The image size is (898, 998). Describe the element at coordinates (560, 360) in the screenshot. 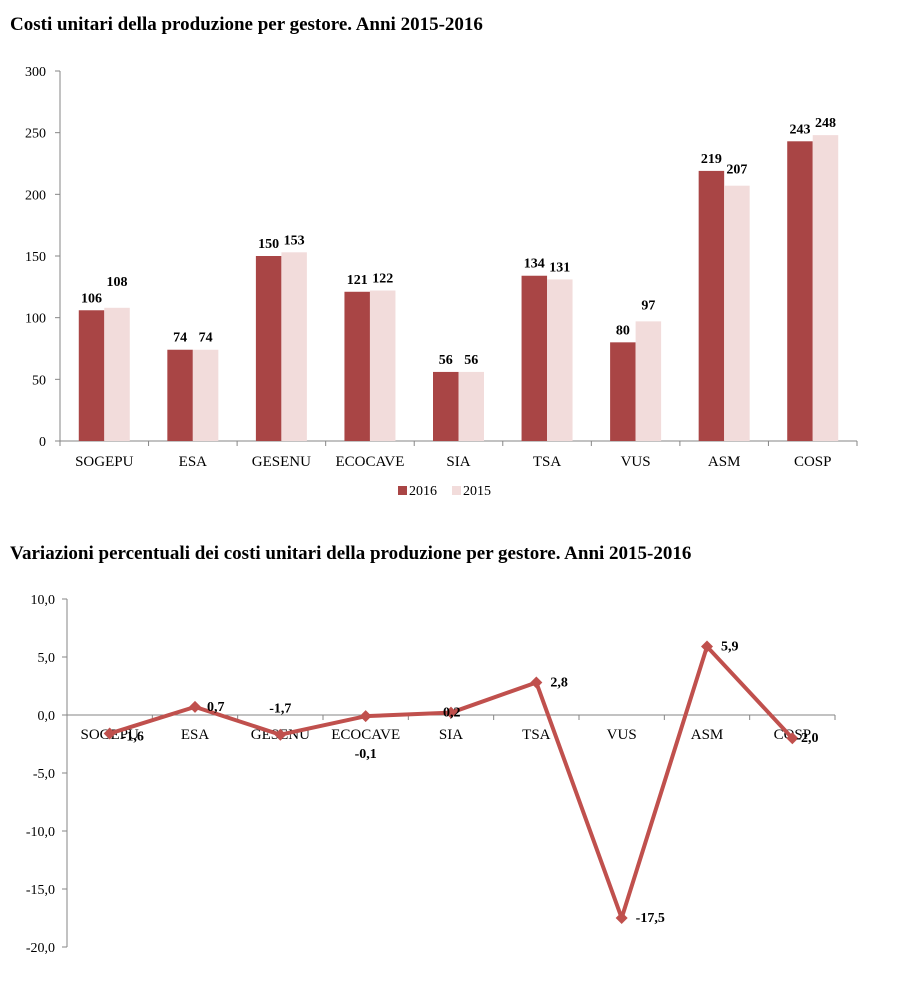

I see `bar-2015-tsa` at that location.